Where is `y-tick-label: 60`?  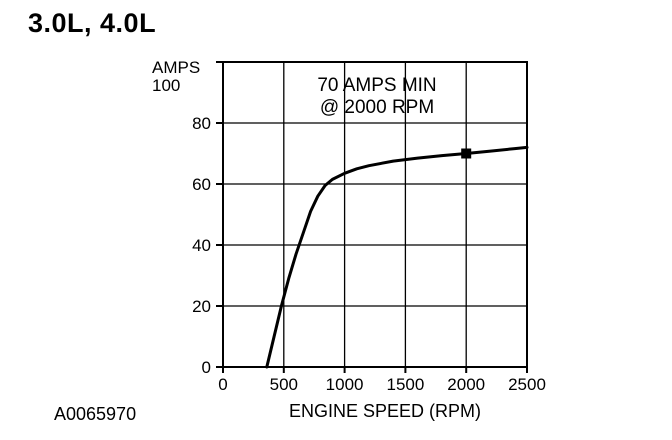 y-tick-label: 60 is located at coordinates (201, 184).